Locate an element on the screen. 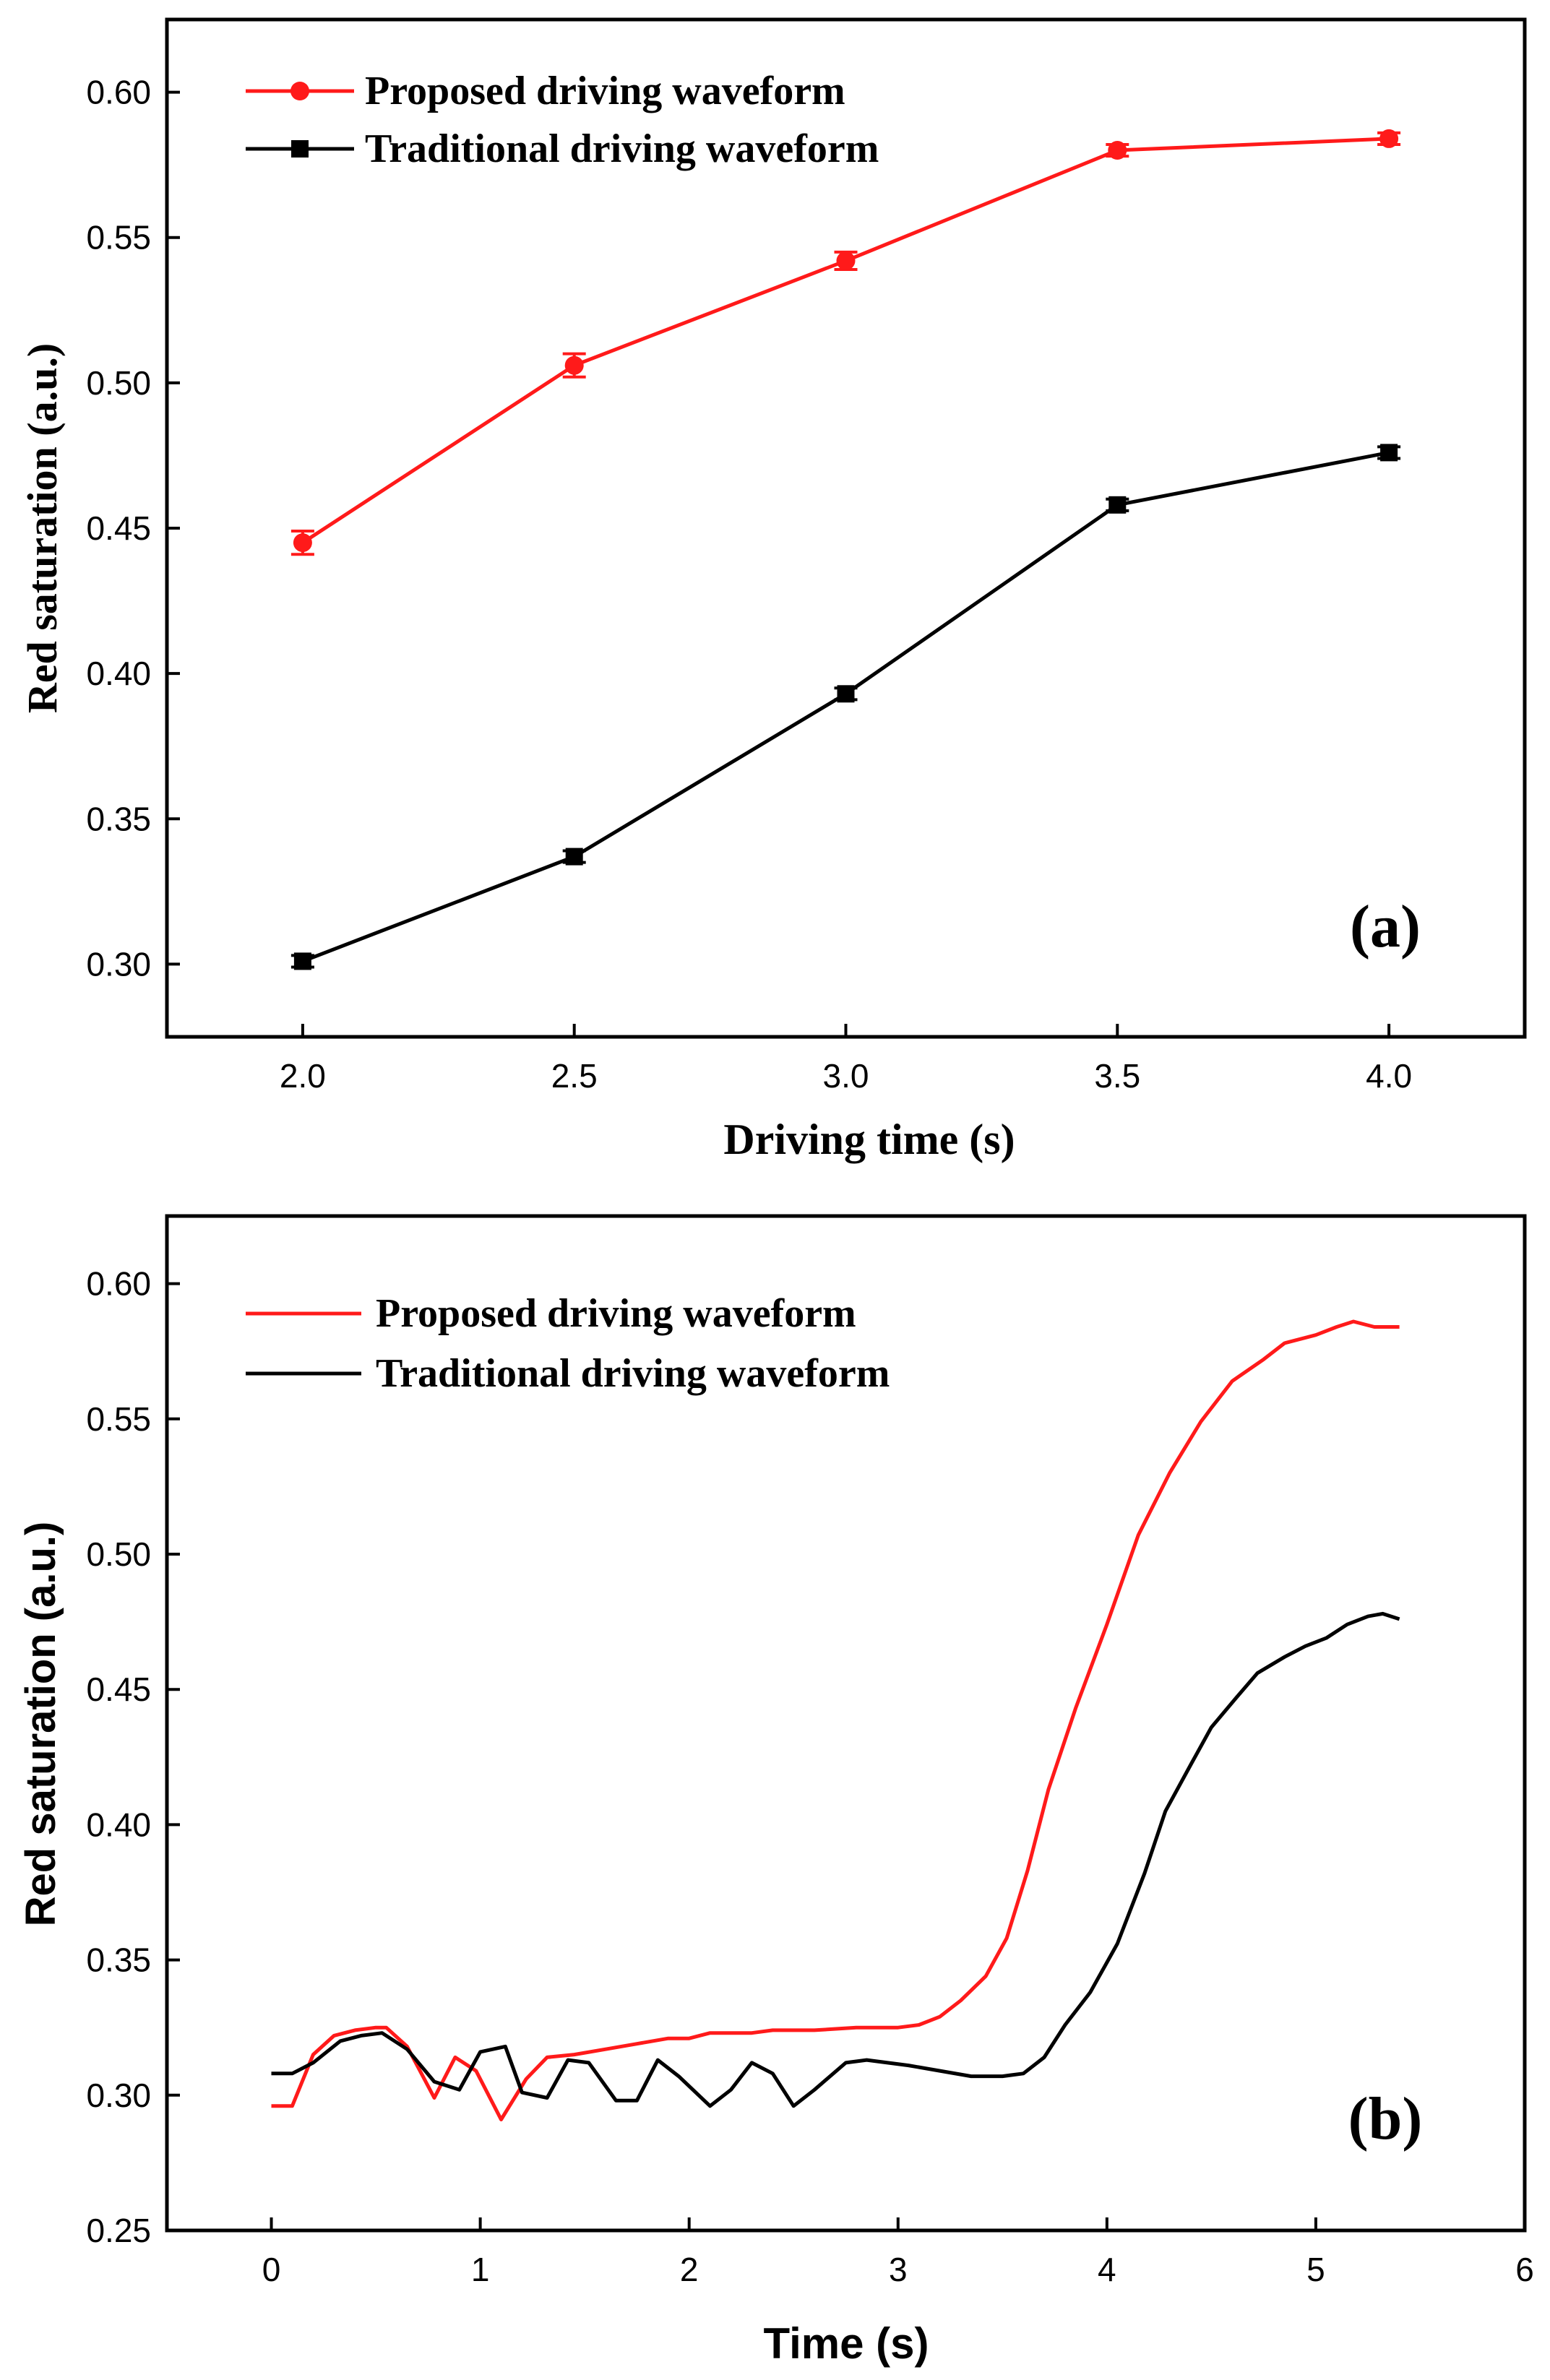  y-tick-label: 0.25 is located at coordinates (118, 2230).